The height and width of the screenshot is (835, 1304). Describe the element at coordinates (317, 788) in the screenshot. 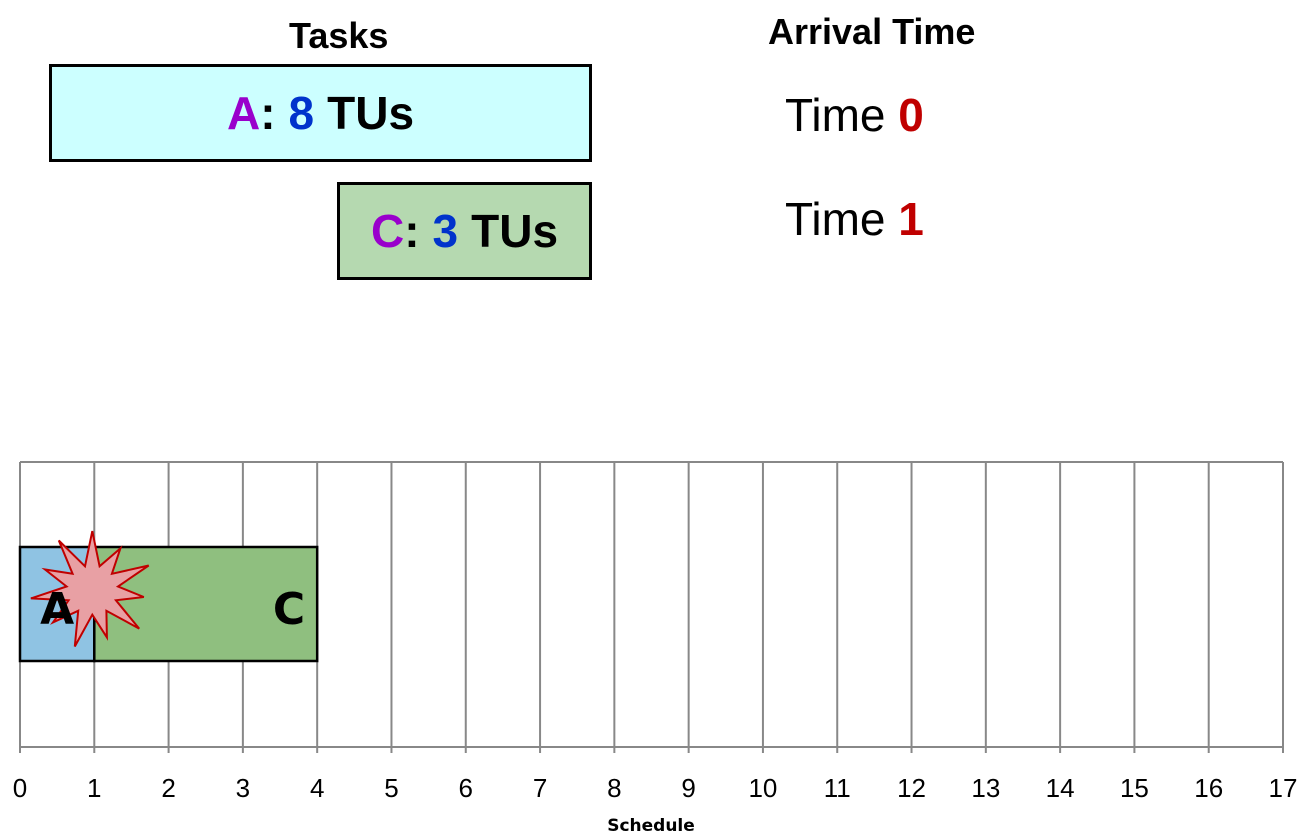

I see `x-tick-label-4: 4` at that location.